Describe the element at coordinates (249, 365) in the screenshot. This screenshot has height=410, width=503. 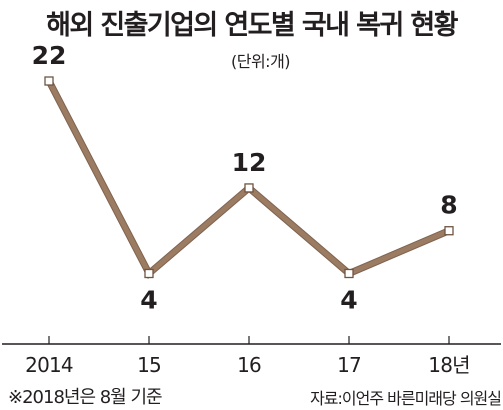
I see `x-tick-label: 16` at that location.